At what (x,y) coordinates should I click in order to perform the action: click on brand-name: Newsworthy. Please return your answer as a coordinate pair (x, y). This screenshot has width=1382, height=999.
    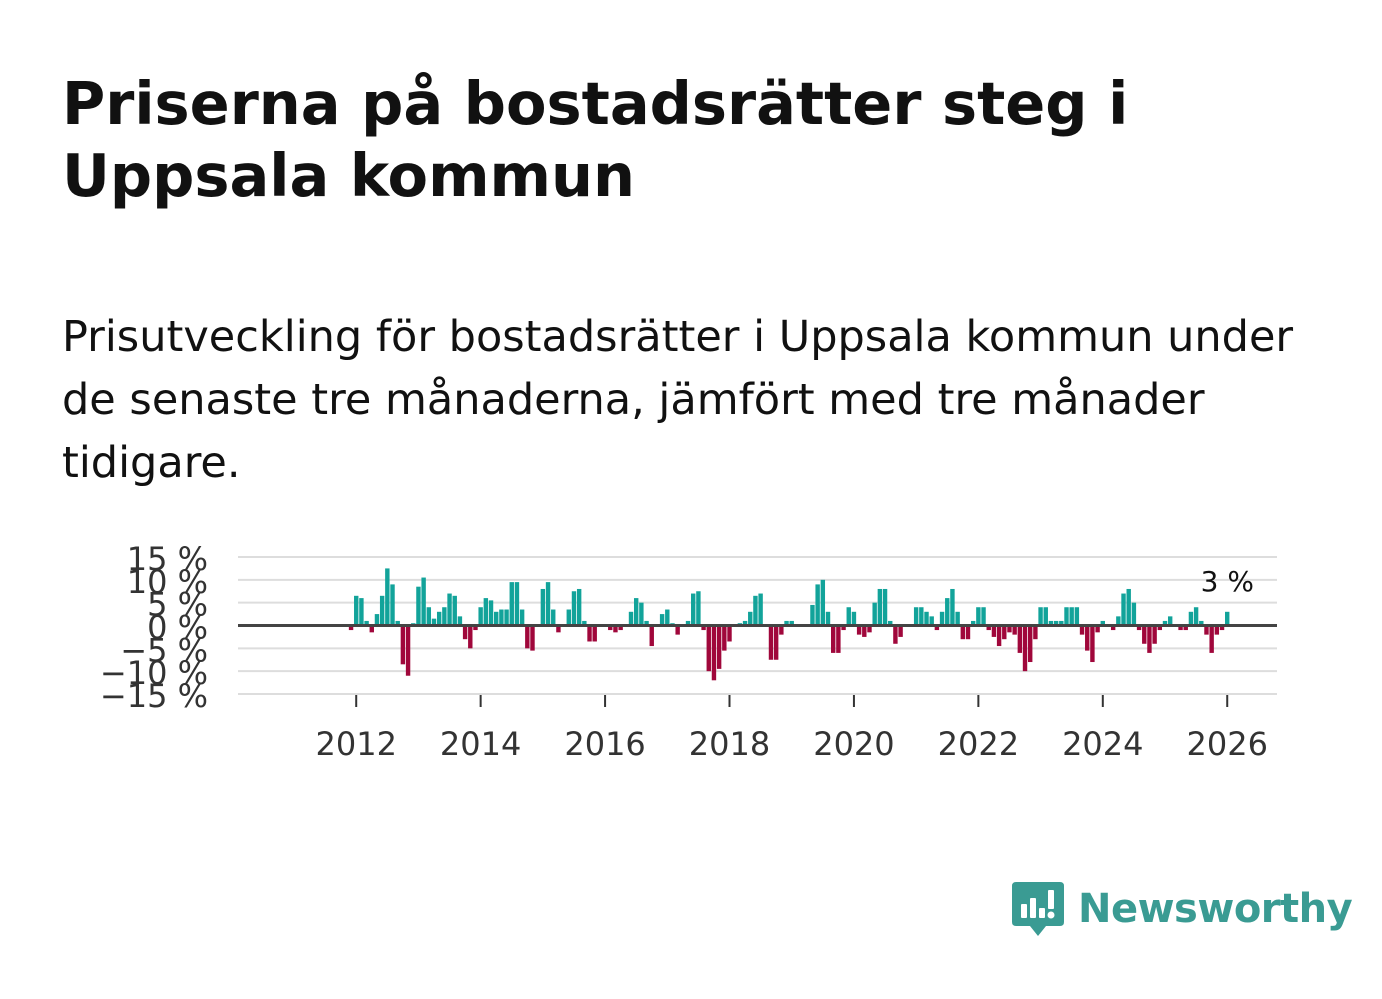
    Looking at the image, I should click on (1215, 909).